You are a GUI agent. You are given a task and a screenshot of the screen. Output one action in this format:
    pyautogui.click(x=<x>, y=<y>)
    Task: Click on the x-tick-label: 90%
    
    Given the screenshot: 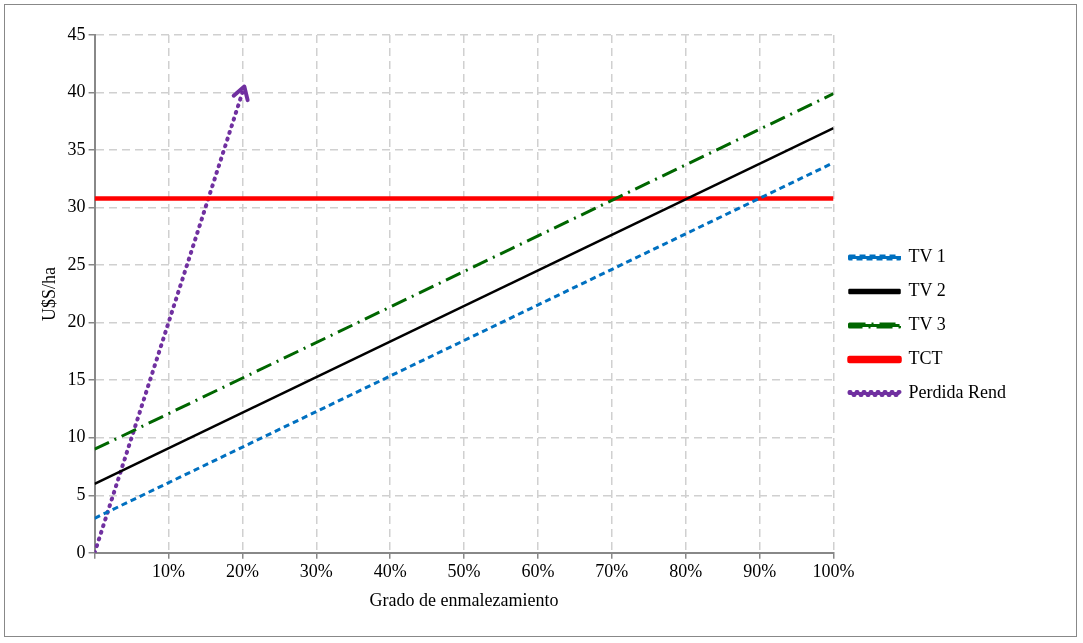 What is the action you would take?
    pyautogui.click(x=760, y=571)
    